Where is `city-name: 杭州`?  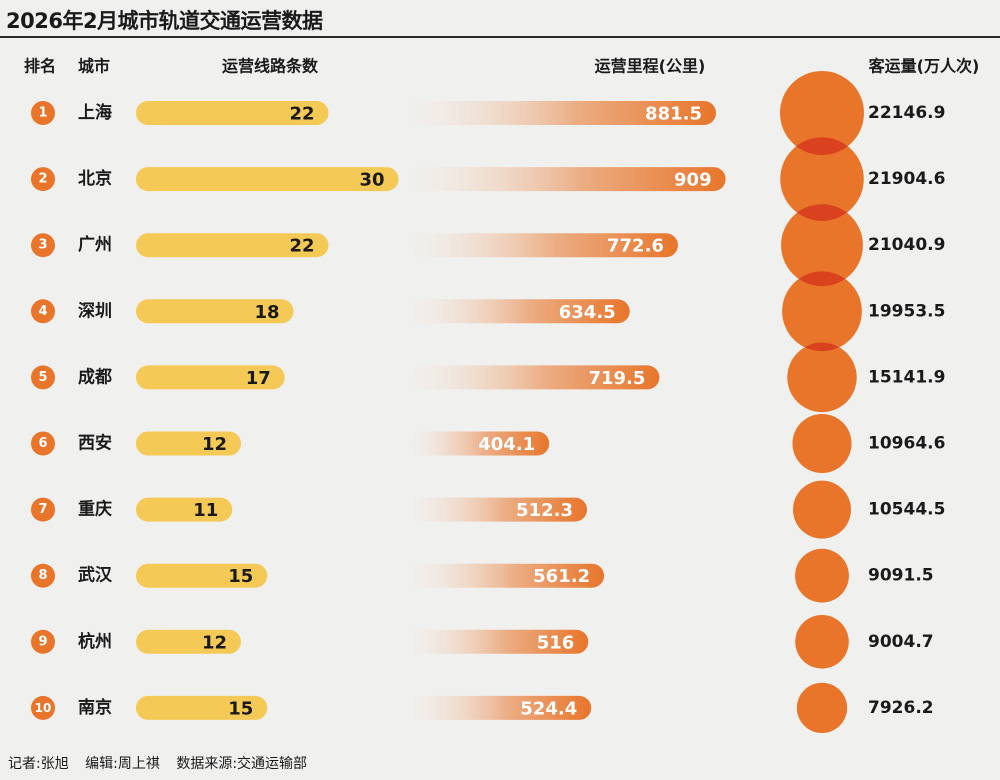 city-name: 杭州 is located at coordinates (95, 641).